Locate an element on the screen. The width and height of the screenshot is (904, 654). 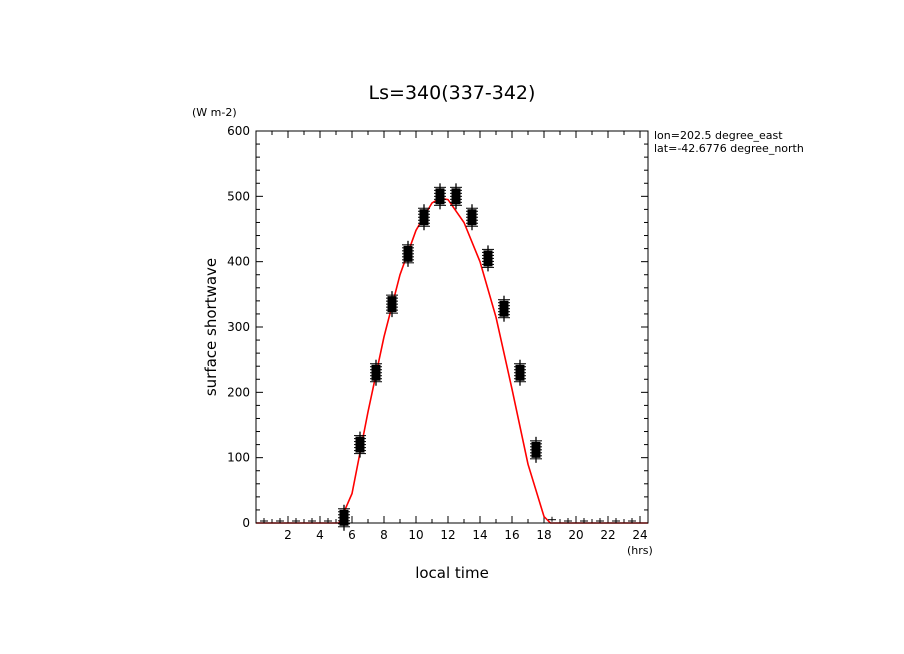
x-tick-label: 12 is located at coordinates (447, 535).